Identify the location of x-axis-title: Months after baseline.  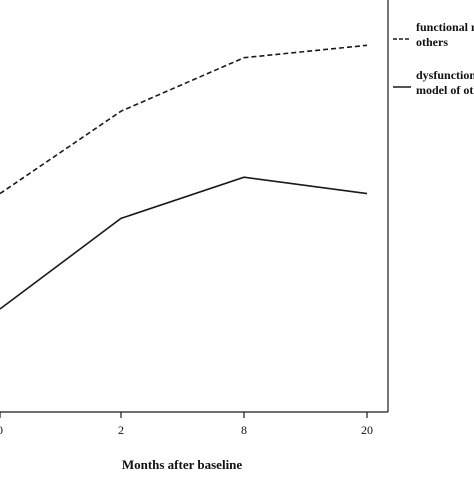
(182, 464).